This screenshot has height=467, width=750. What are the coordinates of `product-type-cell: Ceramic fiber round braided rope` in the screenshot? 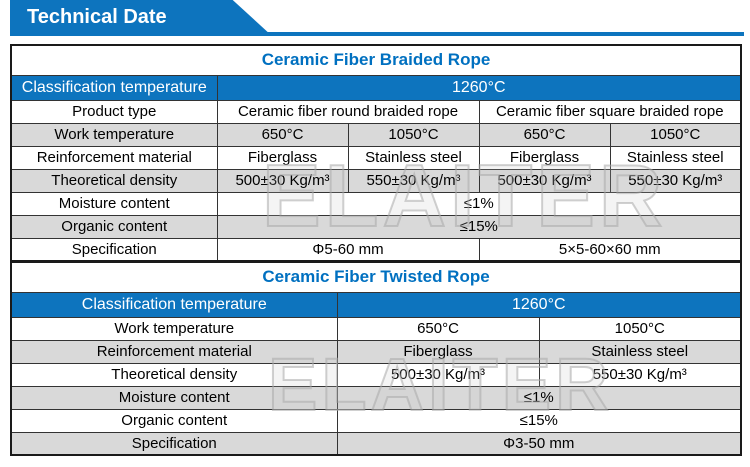 It's located at (348, 111).